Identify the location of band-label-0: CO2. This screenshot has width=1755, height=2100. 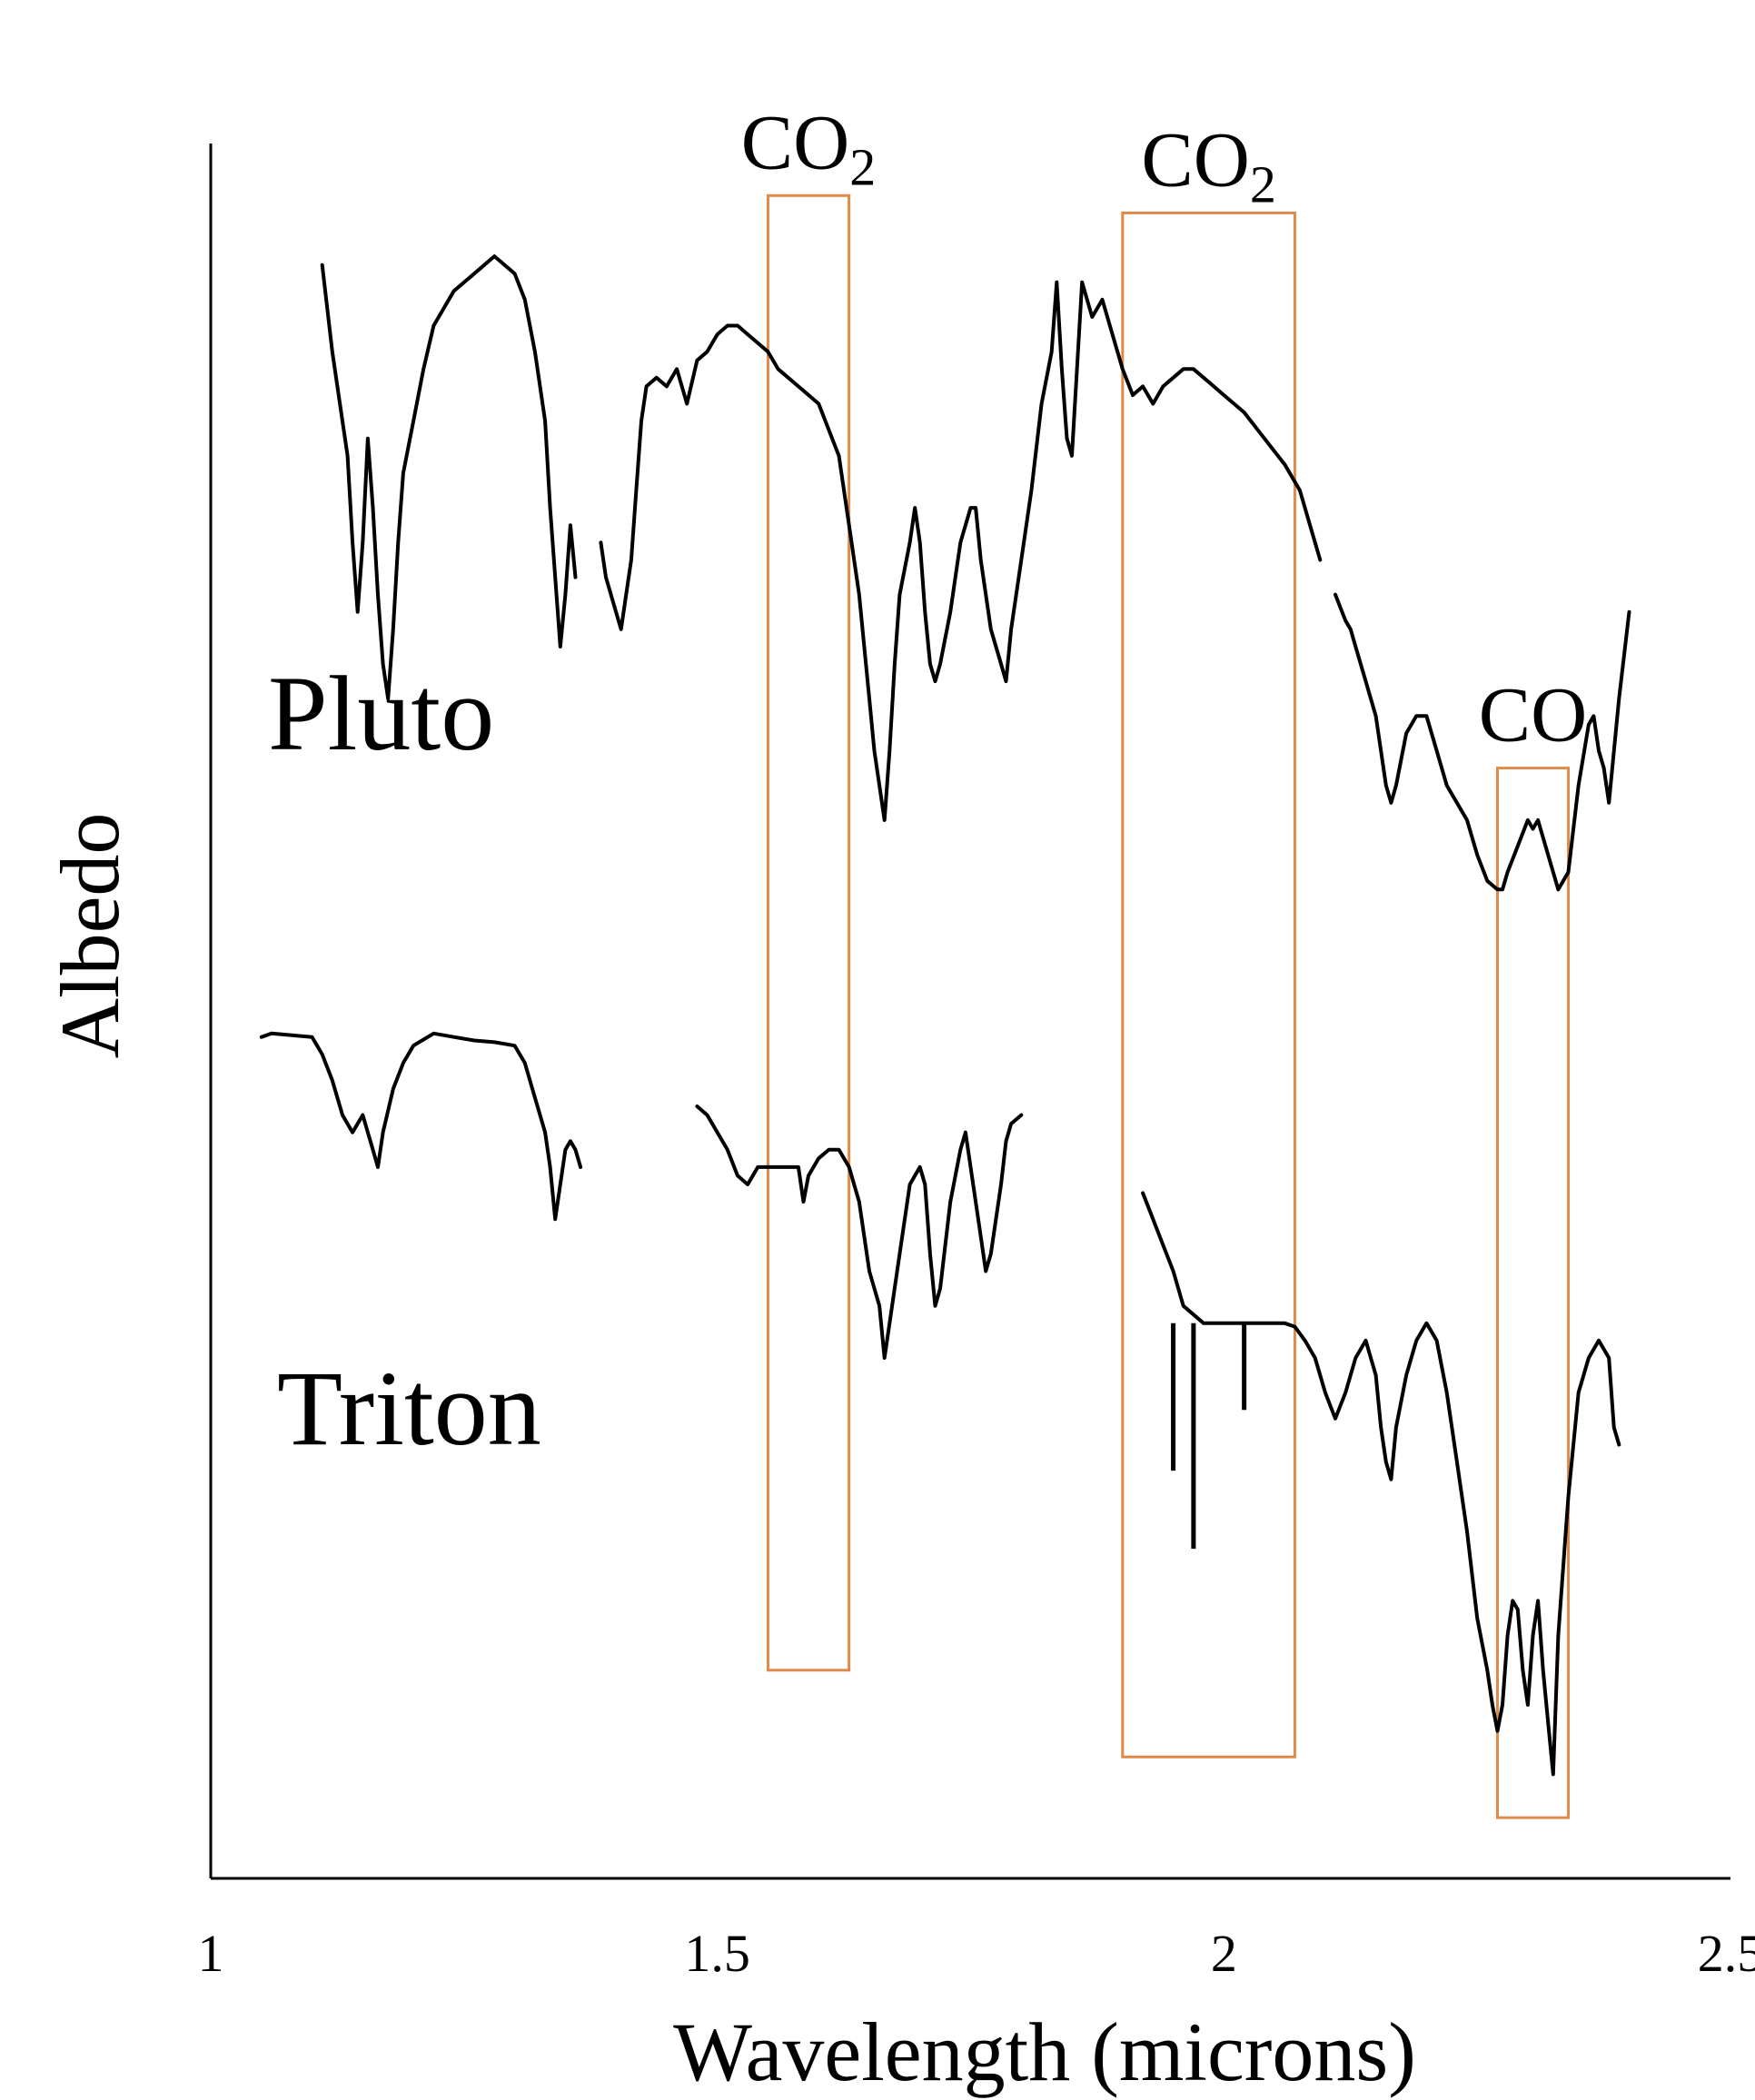
(809, 147).